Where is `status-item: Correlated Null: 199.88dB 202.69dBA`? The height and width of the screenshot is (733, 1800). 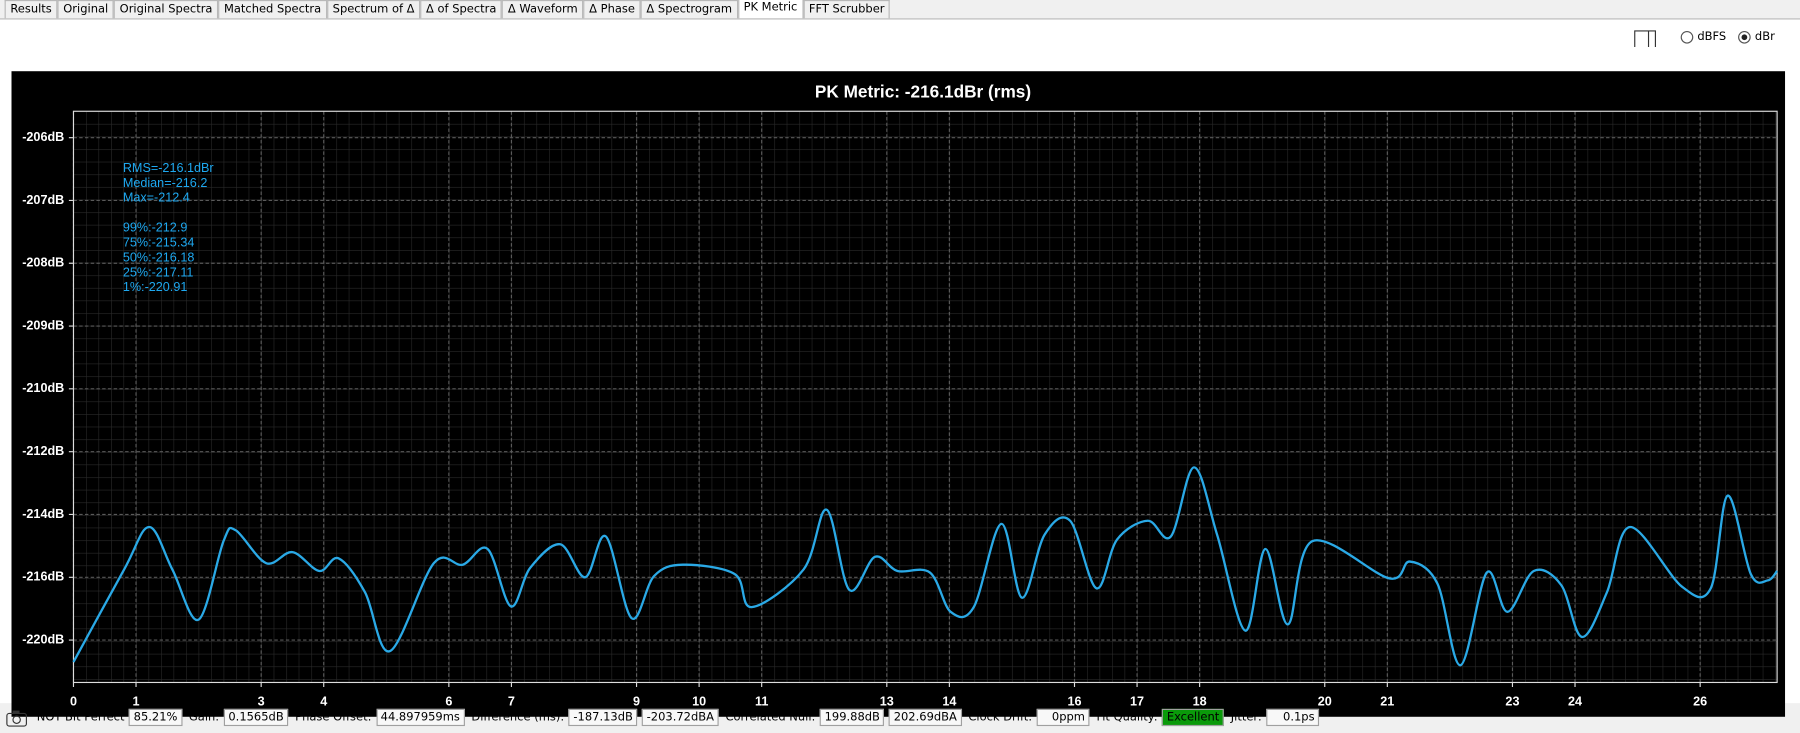
status-item: Correlated Null: 199.88dB 202.69dBA is located at coordinates (843, 717).